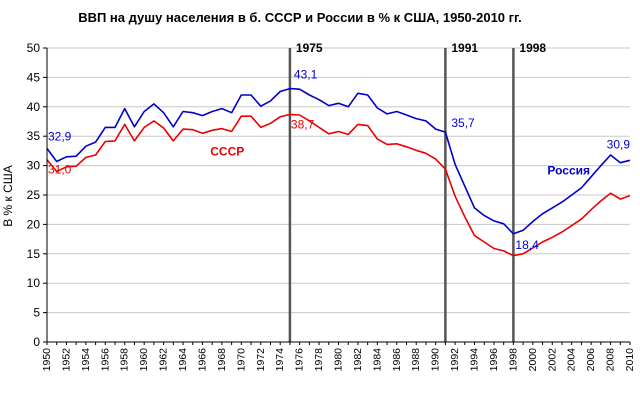  Describe the element at coordinates (552, 360) in the screenshot. I see `x-tick-label: 2002` at that location.